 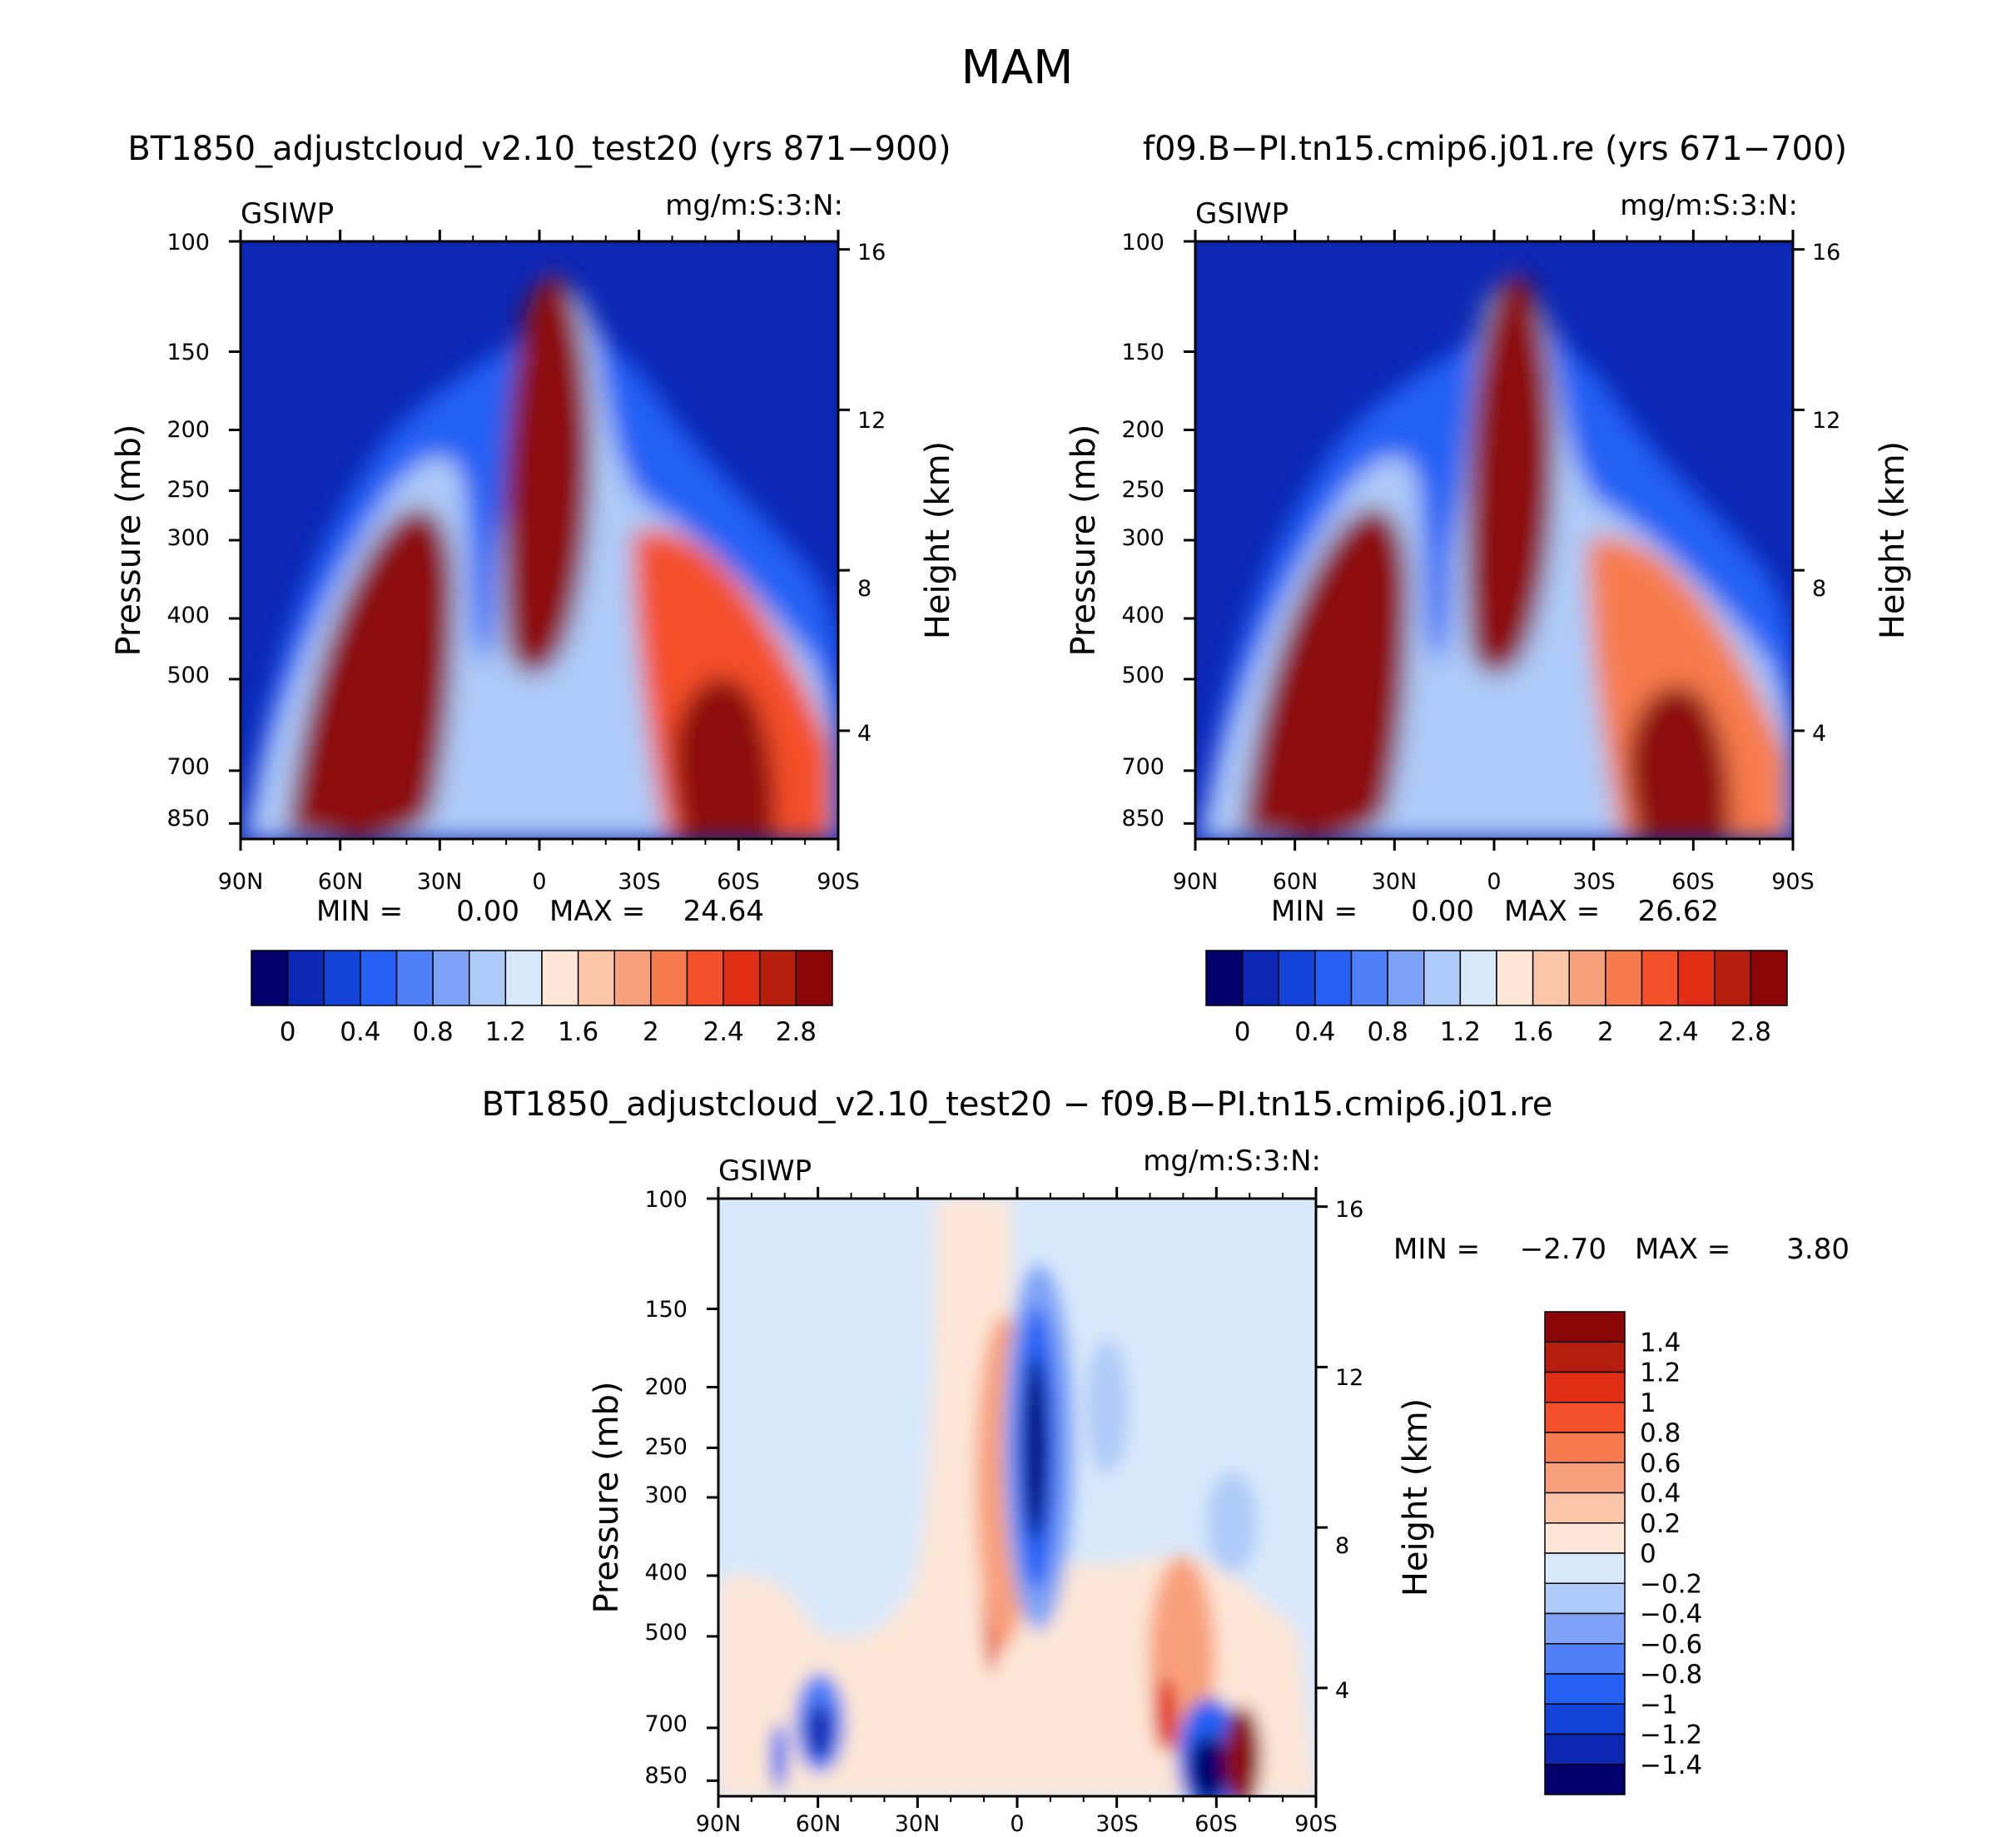 I want to click on season-title: MAM, so click(x=1017, y=68).